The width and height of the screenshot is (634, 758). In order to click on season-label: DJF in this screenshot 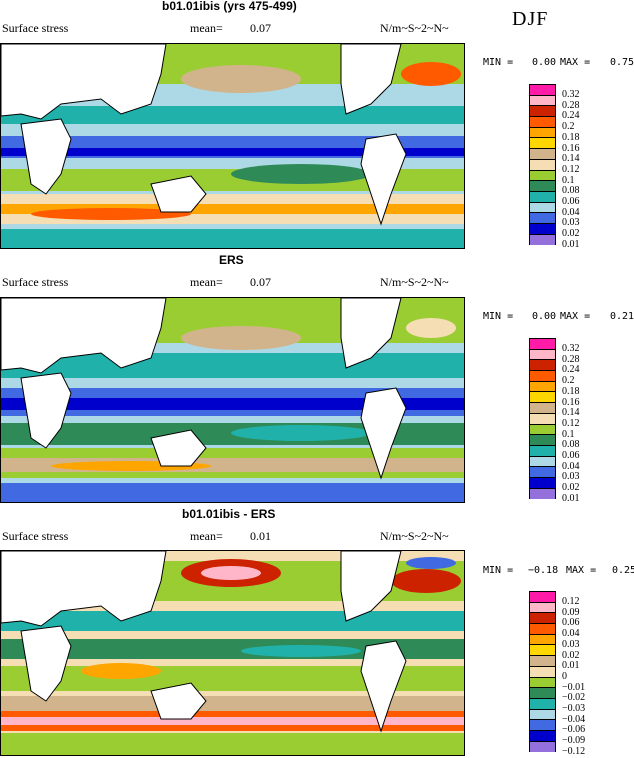, I will do `click(530, 19)`.